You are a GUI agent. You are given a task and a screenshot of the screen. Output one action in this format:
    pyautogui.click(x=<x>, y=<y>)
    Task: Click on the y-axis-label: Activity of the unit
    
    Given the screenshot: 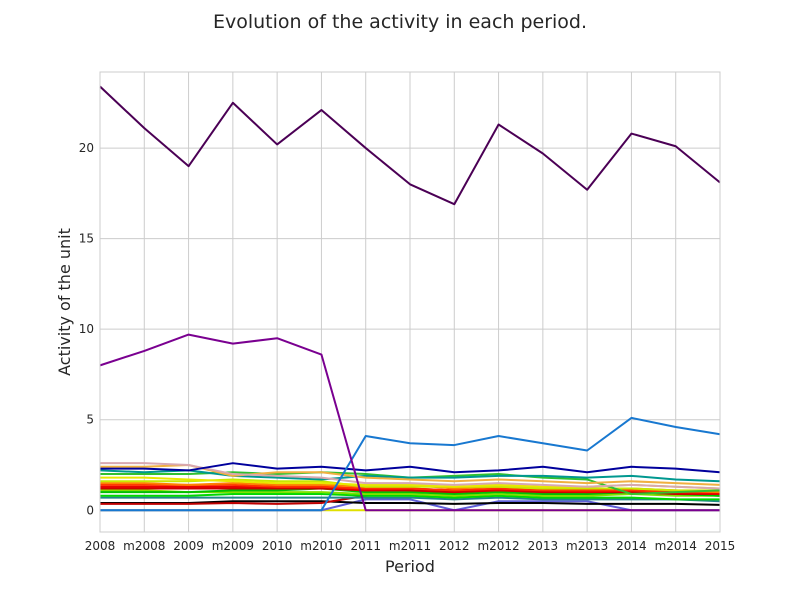 What is the action you would take?
    pyautogui.click(x=64, y=302)
    